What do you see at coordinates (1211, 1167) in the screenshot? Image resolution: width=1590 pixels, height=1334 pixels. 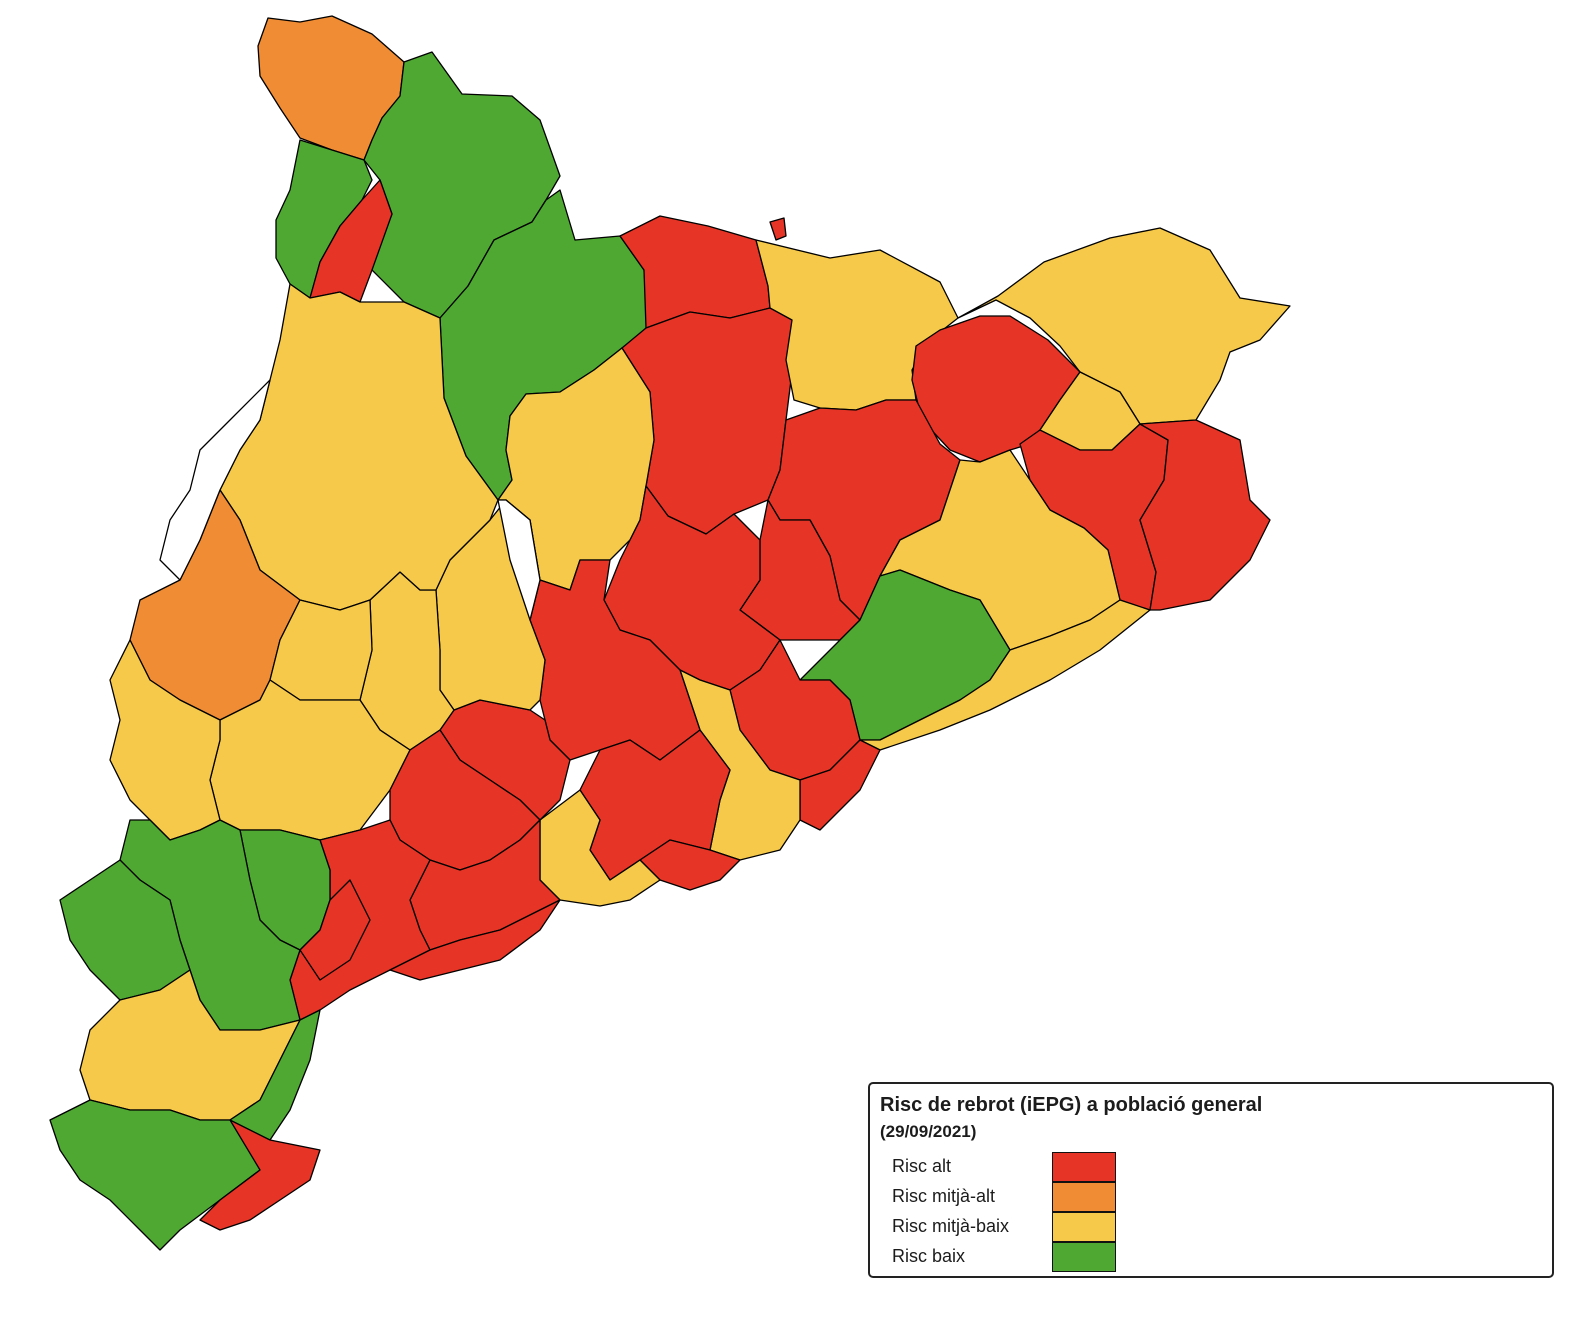 I see `legend-item-alt: Risc alt` at bounding box center [1211, 1167].